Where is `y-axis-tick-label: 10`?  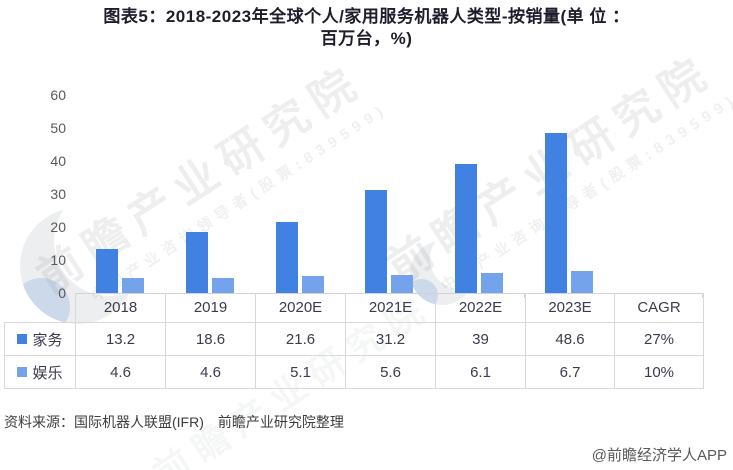 y-axis-tick-label: 10 is located at coordinates (58, 260).